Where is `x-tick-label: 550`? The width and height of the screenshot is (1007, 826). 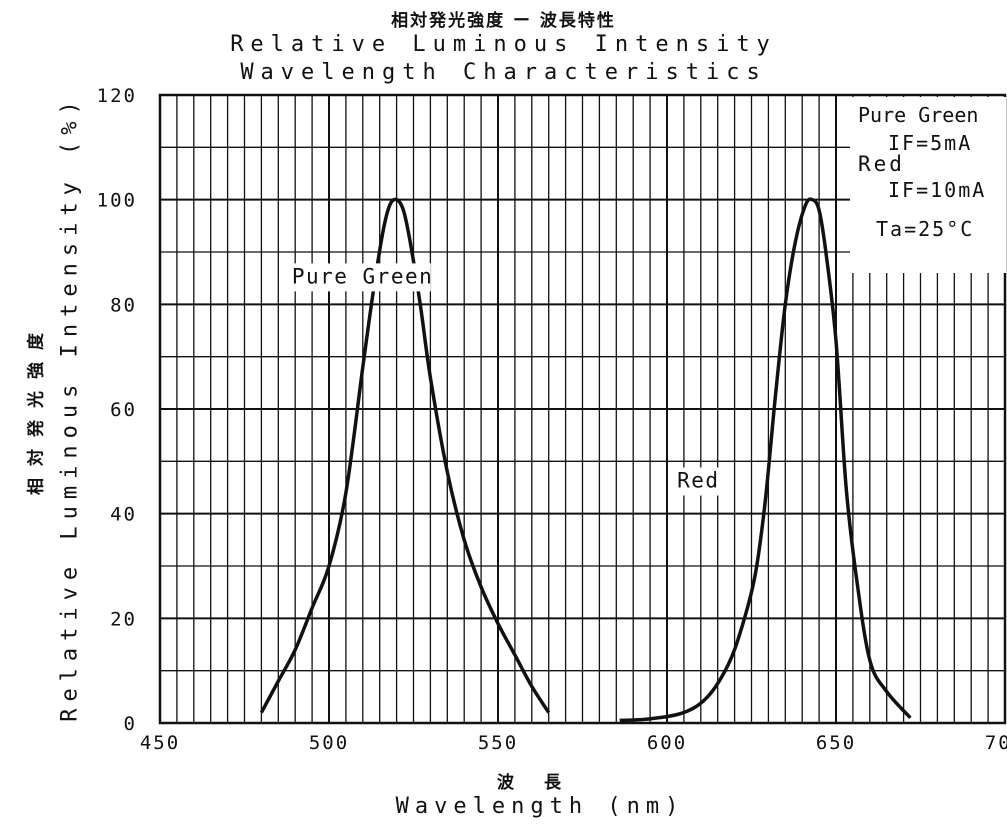 x-tick-label: 550 is located at coordinates (498, 743).